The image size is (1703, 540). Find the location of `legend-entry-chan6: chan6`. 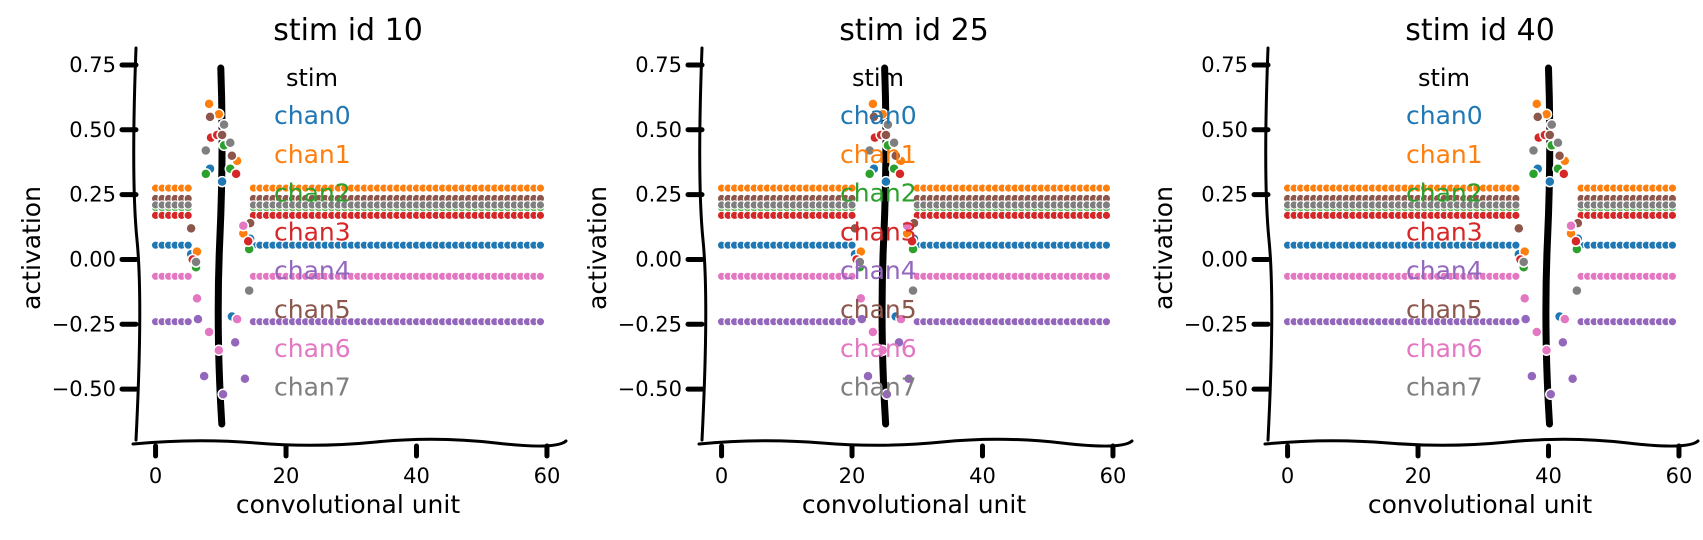

legend-entry-chan6: chan6 is located at coordinates (878, 348).